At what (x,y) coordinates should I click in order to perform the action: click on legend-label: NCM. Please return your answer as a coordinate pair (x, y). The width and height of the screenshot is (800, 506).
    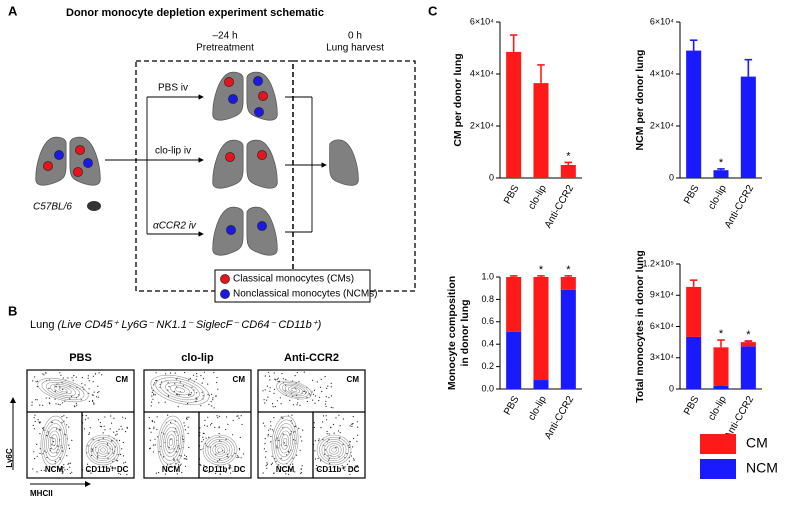
    Looking at the image, I should click on (762, 468).